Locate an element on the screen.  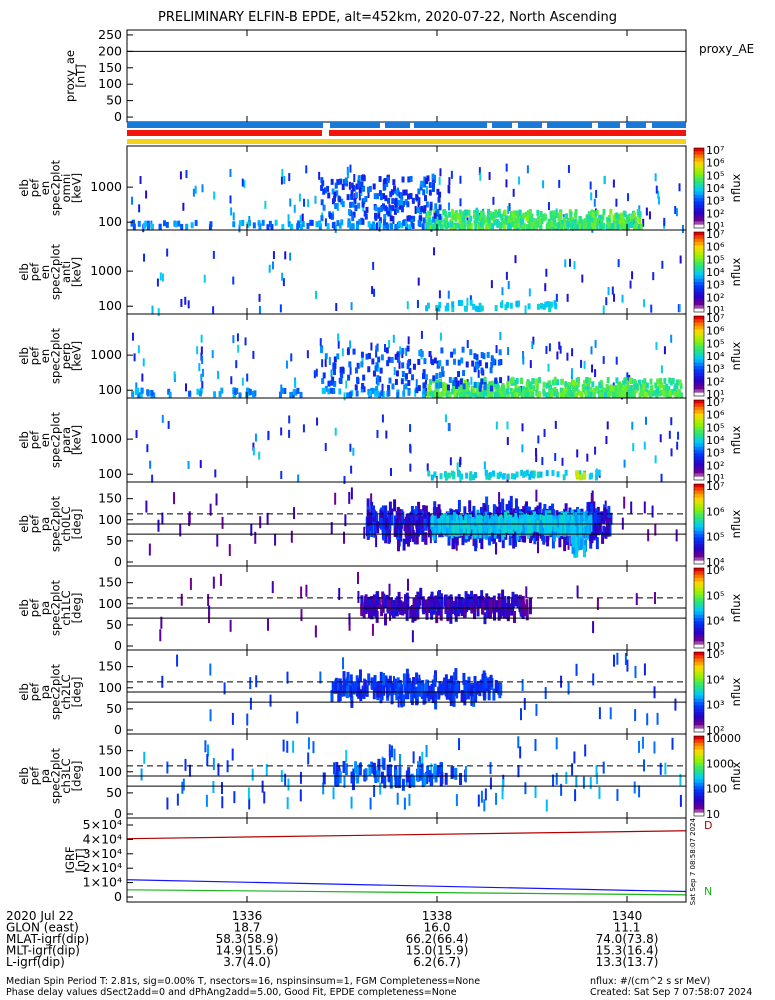
para-spectrogram-ylabel-line: elb is located at coordinates (24, 440).